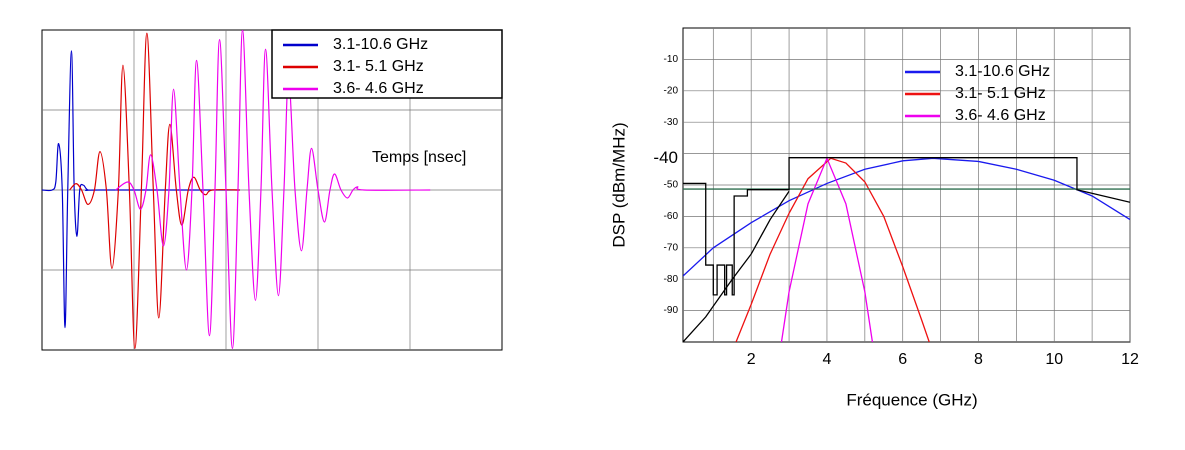 This screenshot has height=450, width=1185. I want to click on y-tick-label: -20, so click(671, 90).